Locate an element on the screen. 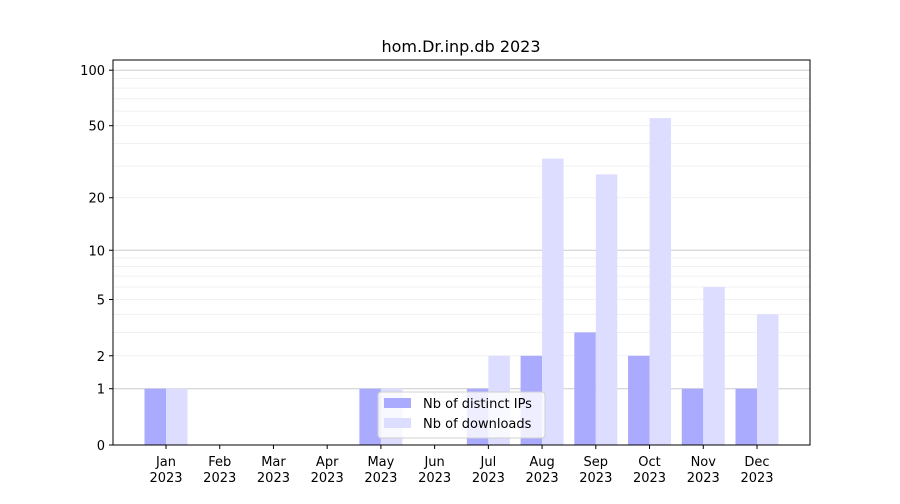 Image resolution: width=900 pixels, height=504 pixels. y-tick-label: 100 is located at coordinates (92, 71).